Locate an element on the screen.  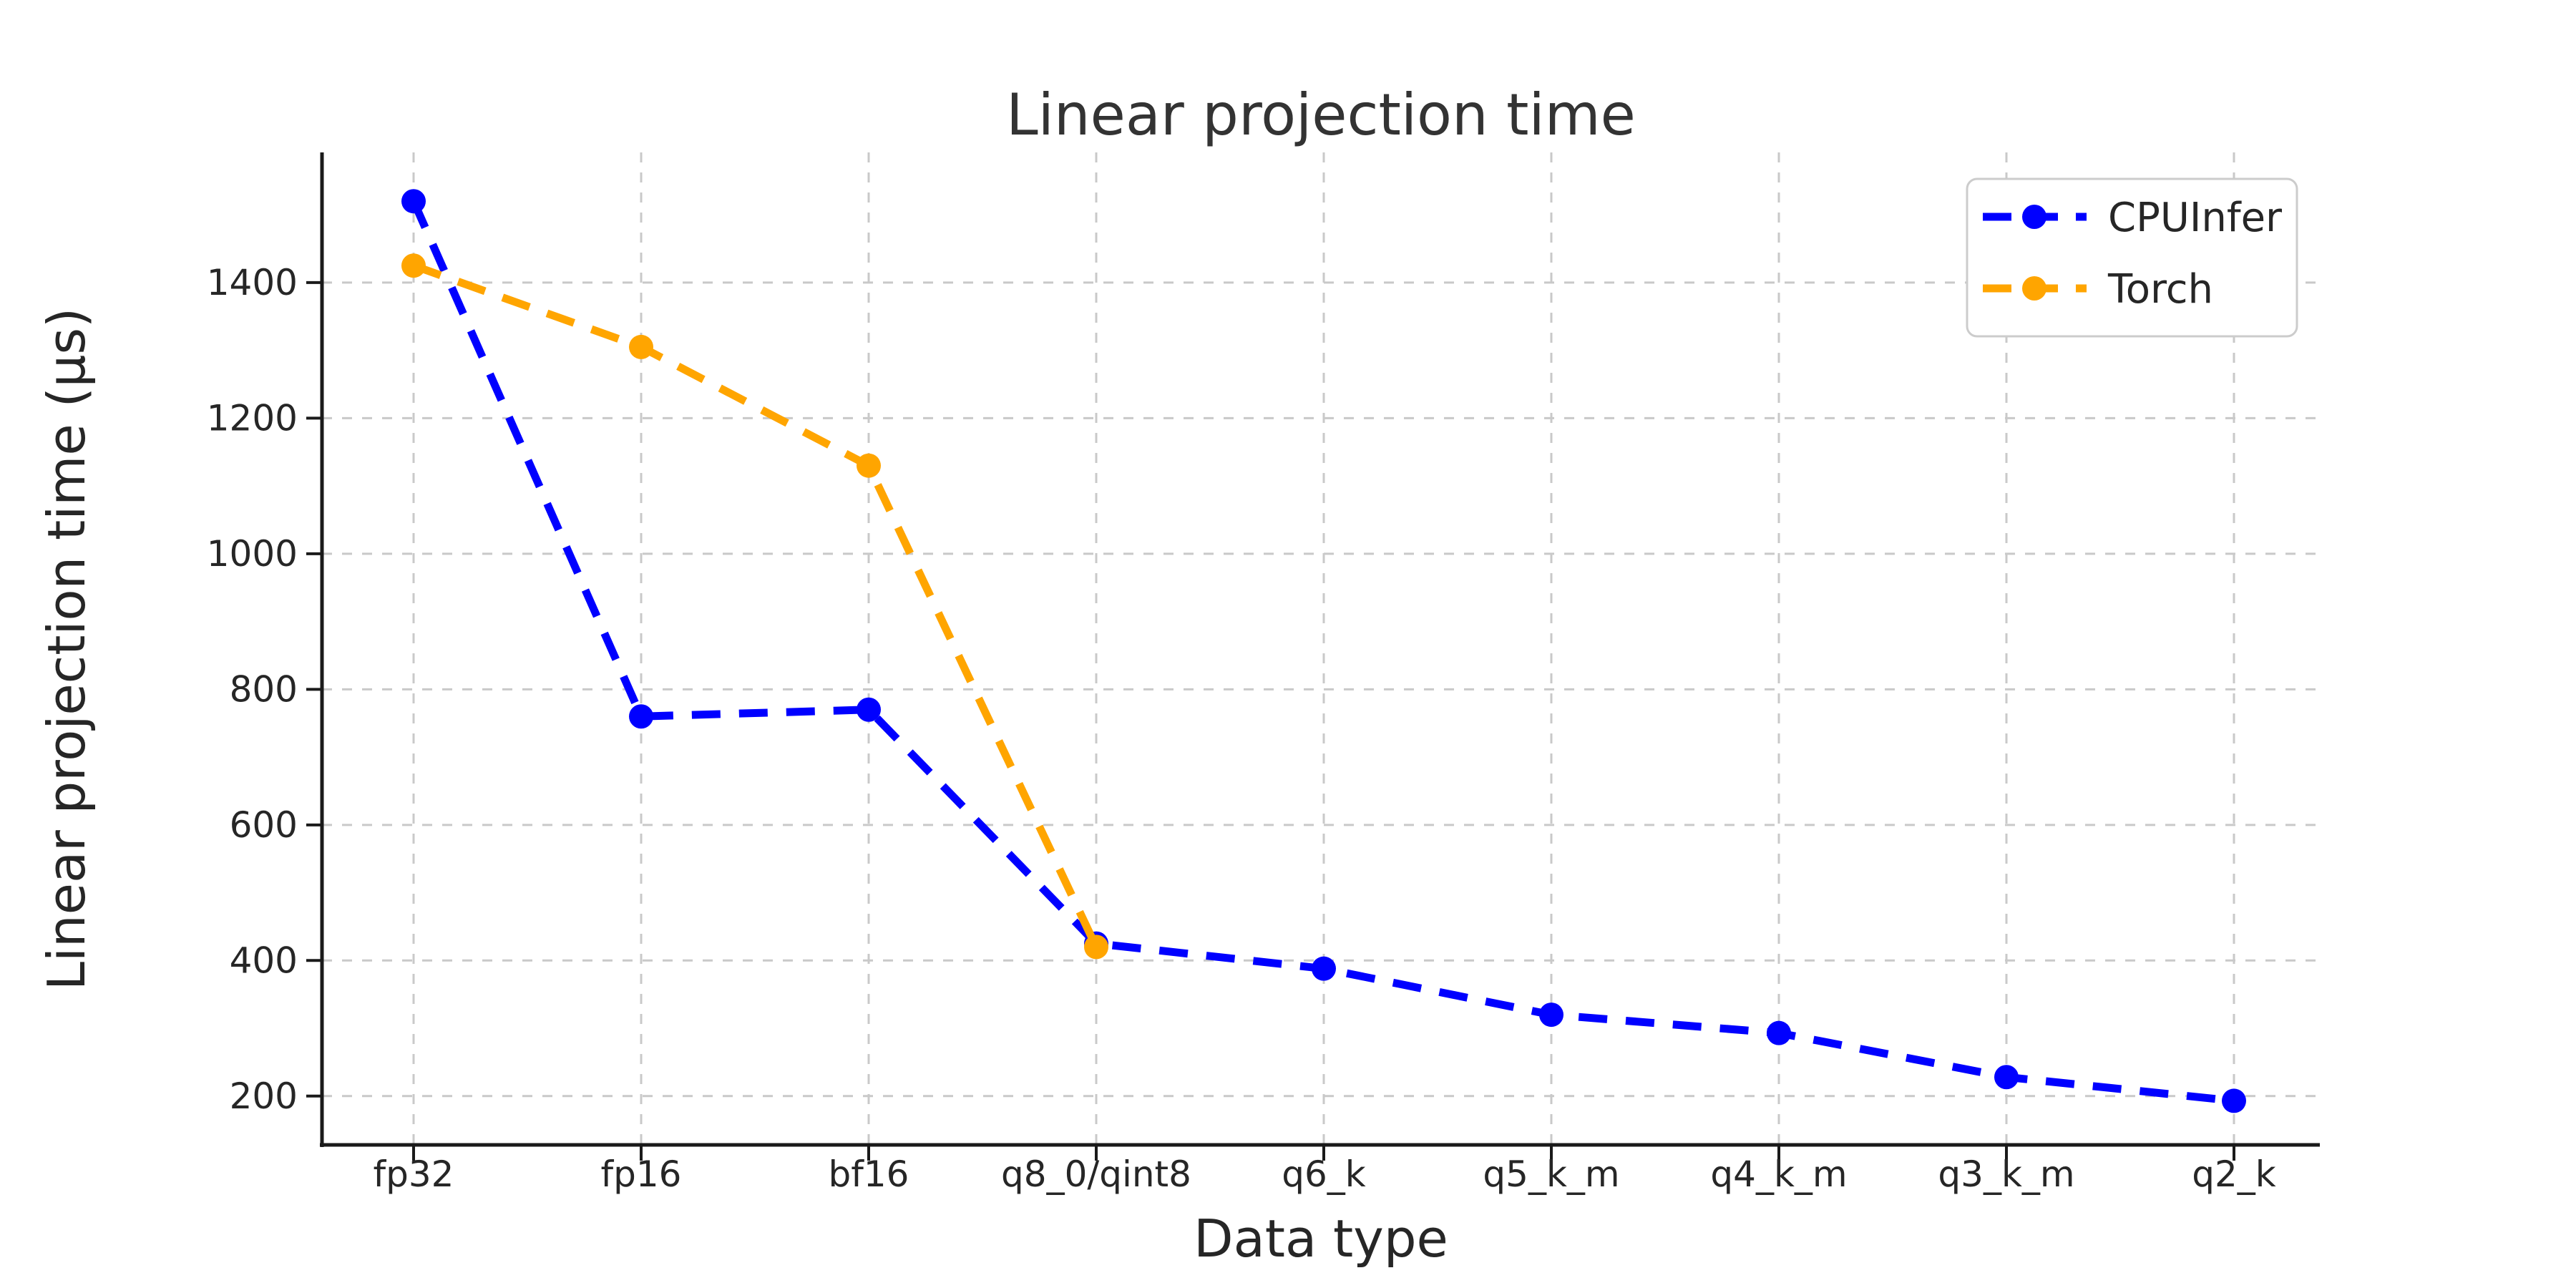
x-tick-label: fp32 is located at coordinates (414, 1174).